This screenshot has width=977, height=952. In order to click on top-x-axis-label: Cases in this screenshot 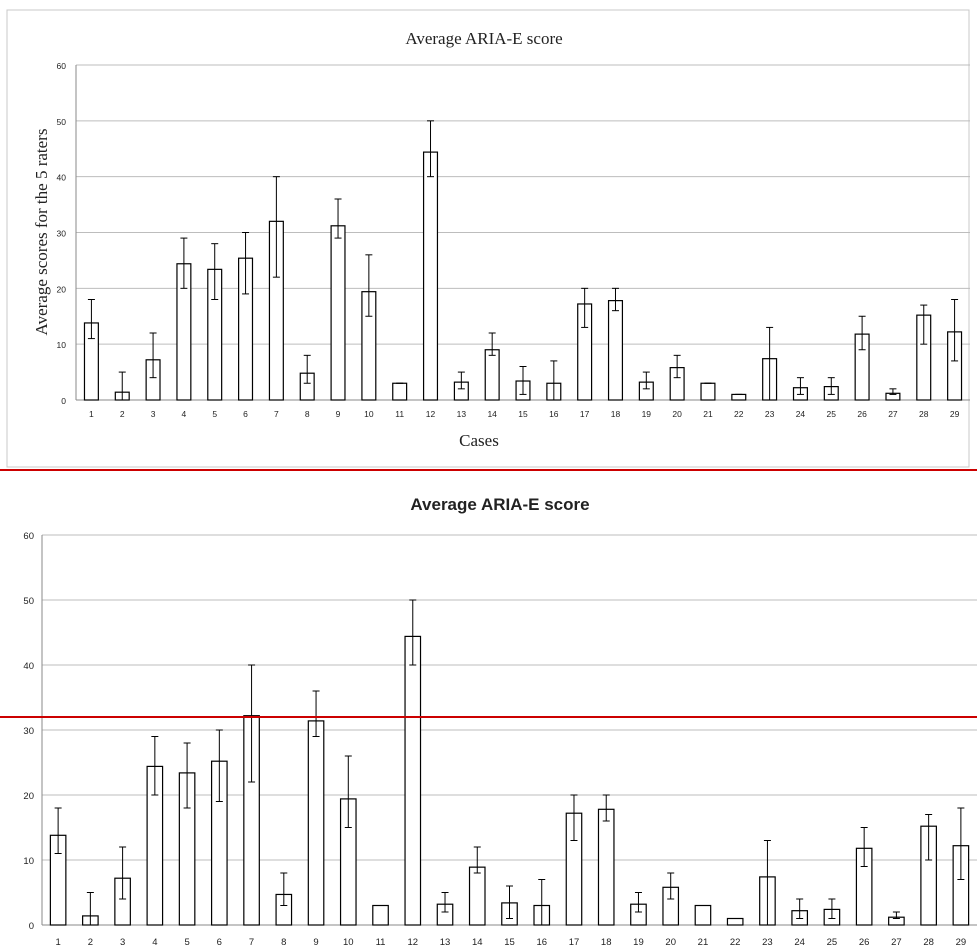, I will do `click(479, 440)`.